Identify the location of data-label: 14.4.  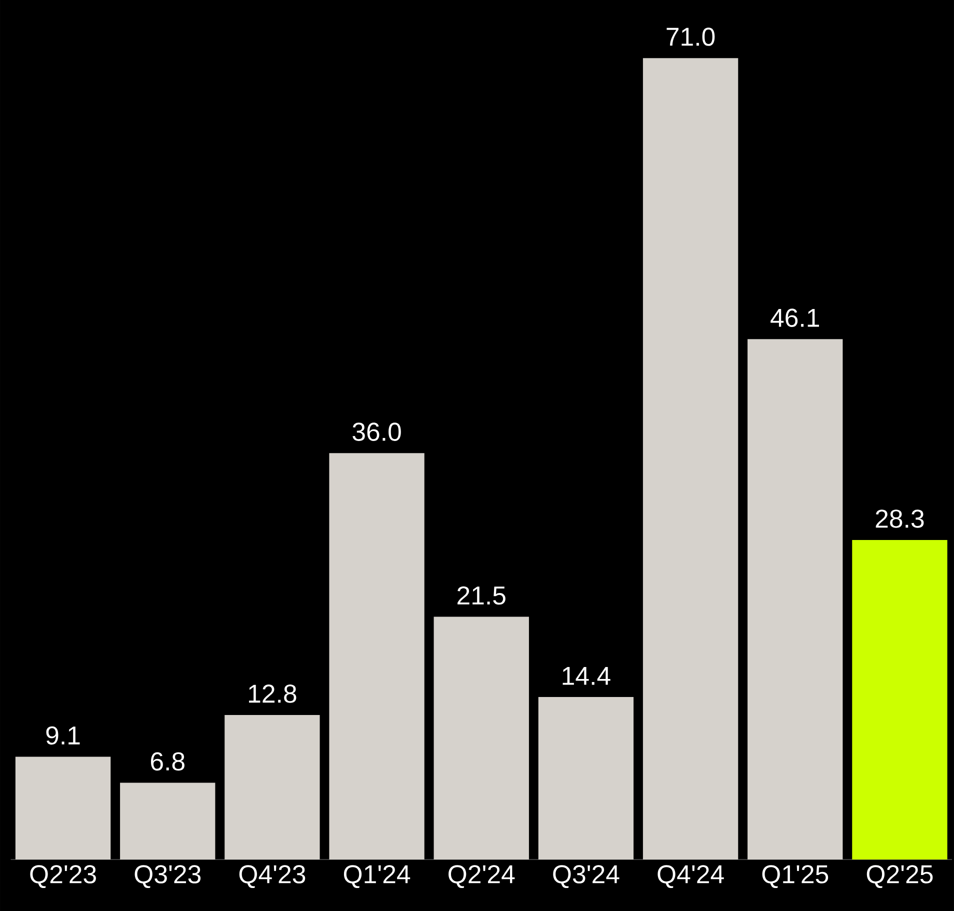
(586, 675).